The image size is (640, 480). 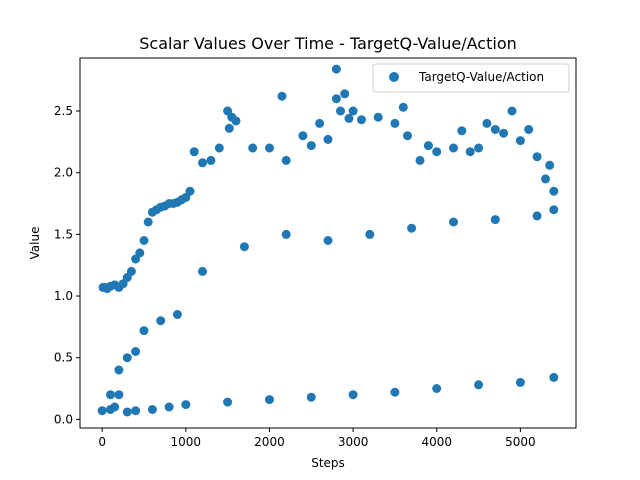 I want to click on x-tick-label: 5000, so click(x=520, y=442).